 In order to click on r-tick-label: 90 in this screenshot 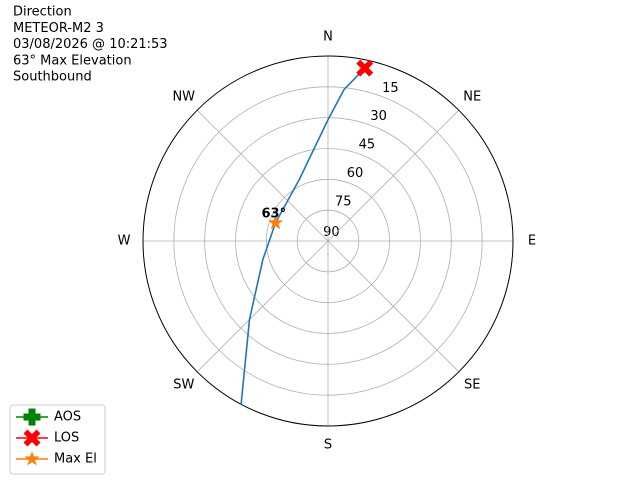, I will do `click(331, 232)`.